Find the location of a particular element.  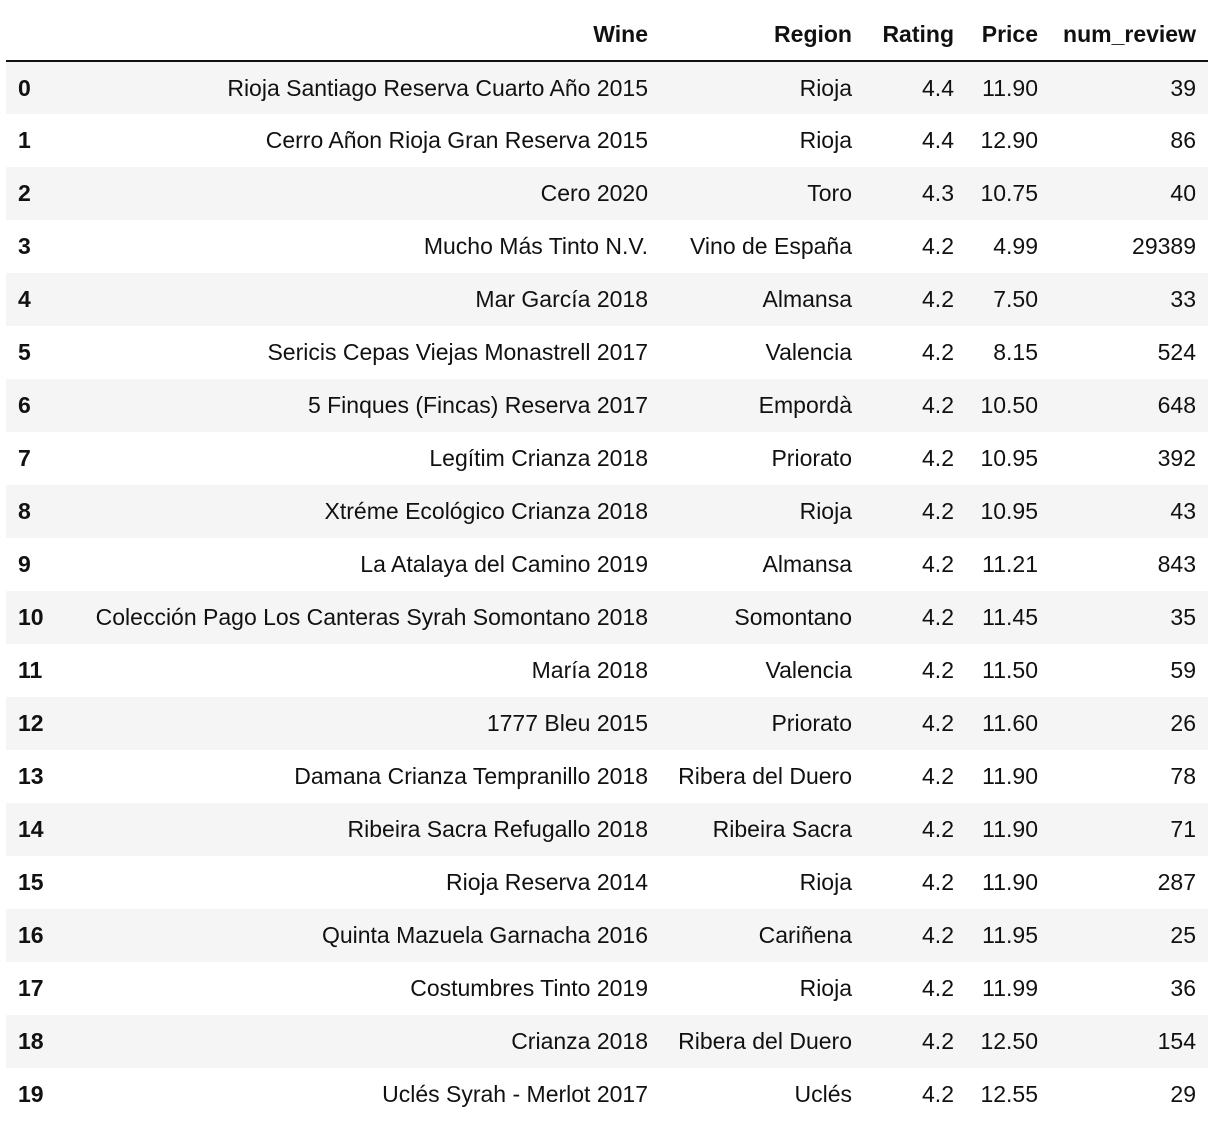

cell-price: 4.99 is located at coordinates (1015, 246).